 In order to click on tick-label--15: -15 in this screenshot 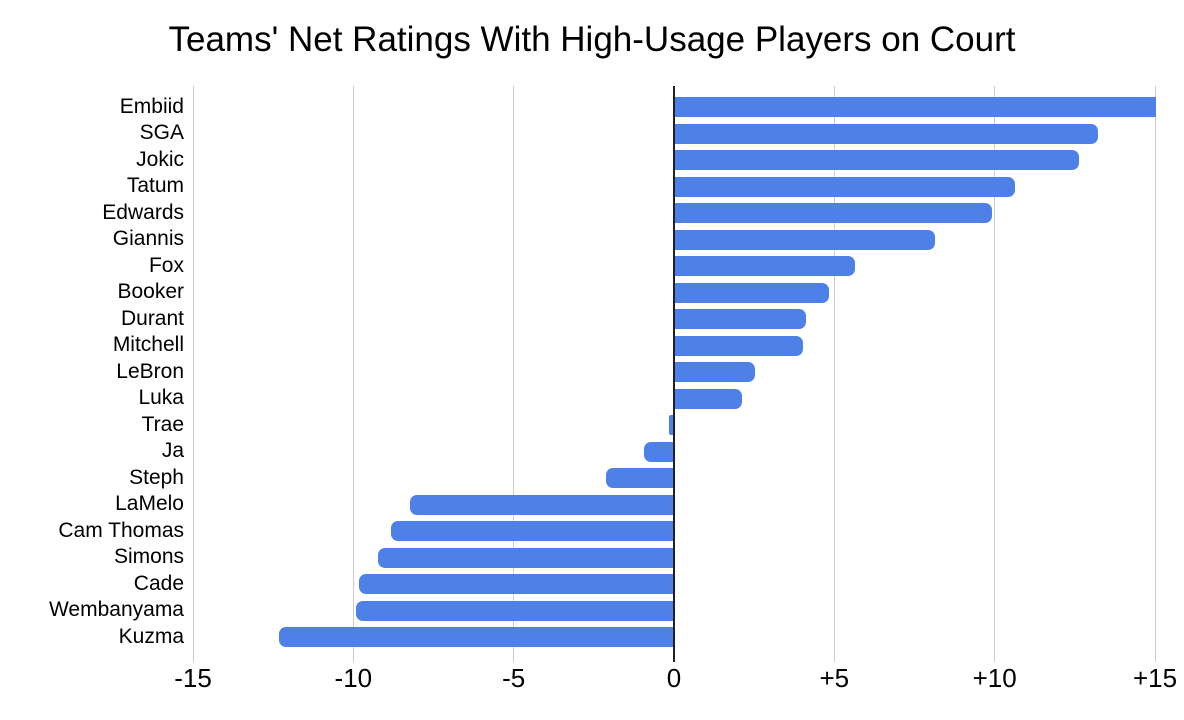, I will do `click(193, 678)`.